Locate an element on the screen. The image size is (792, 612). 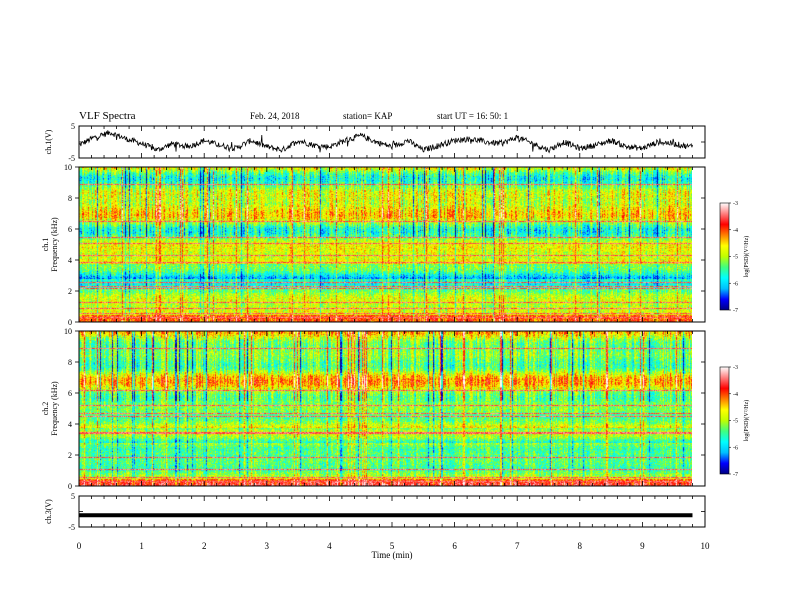
x-tick-label: 3 is located at coordinates (267, 546).